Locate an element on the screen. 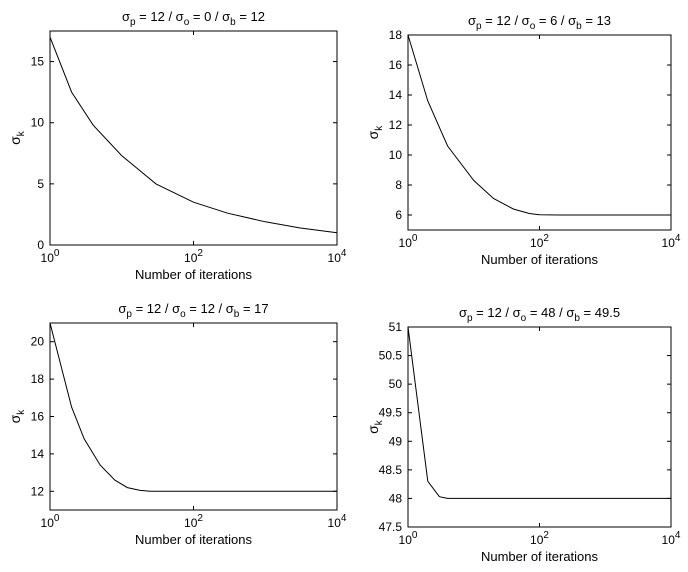 The image size is (688, 572). subplot-title: σp = 12 / σo = 6 / σb = 13 is located at coordinates (539, 22).